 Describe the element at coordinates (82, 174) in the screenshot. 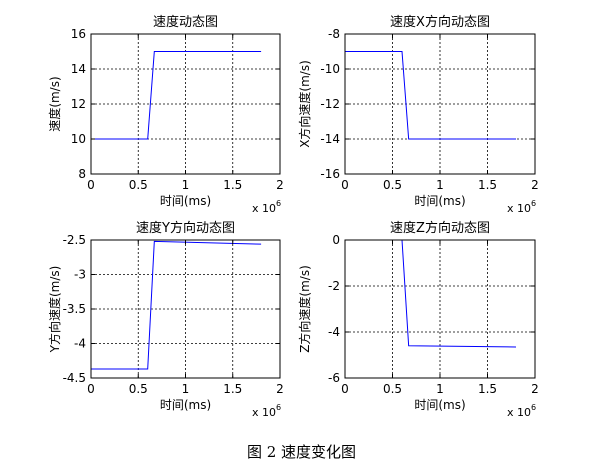

I see `y-tick-label: 8` at that location.